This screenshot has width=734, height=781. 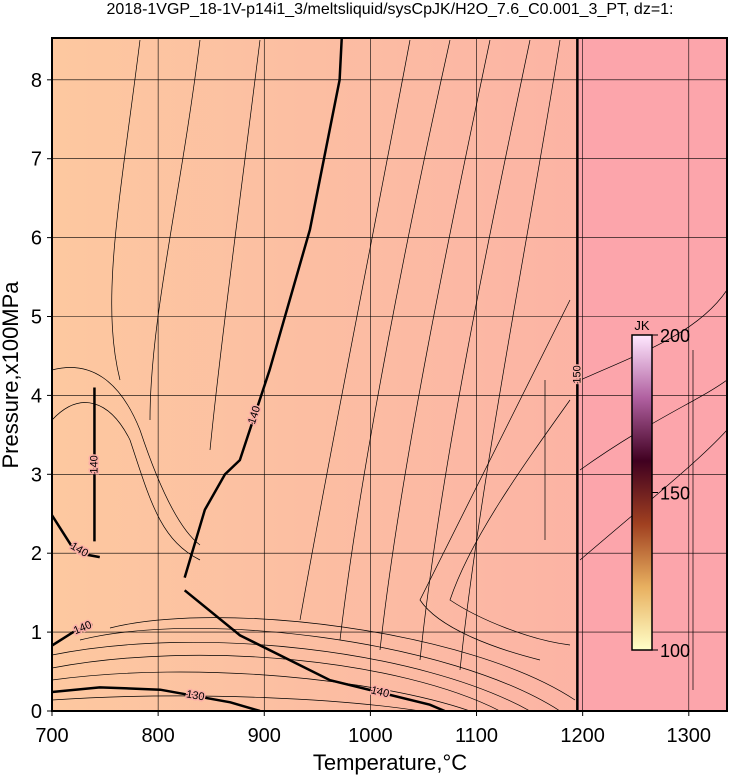 What do you see at coordinates (36, 396) in the screenshot?
I see `y-tick-label: 4` at bounding box center [36, 396].